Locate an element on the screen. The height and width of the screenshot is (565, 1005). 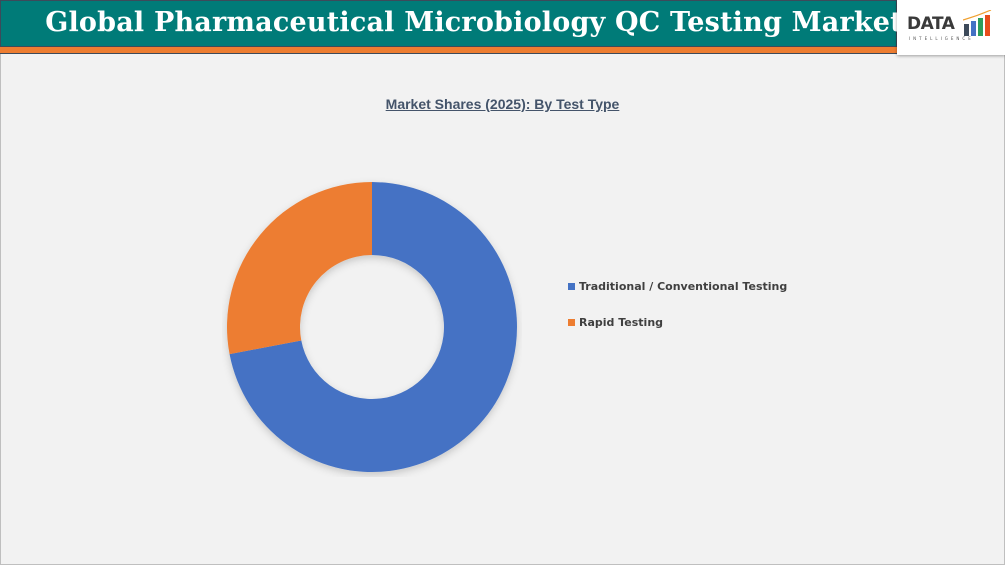
legend-label: Rapid Testing is located at coordinates (621, 322).